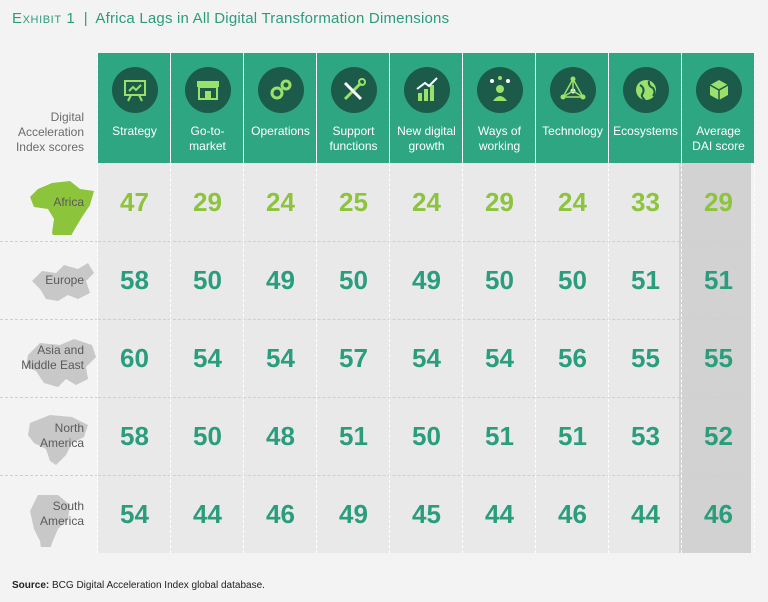 Image resolution: width=768 pixels, height=602 pixels. I want to click on gears-icon, so click(280, 90).